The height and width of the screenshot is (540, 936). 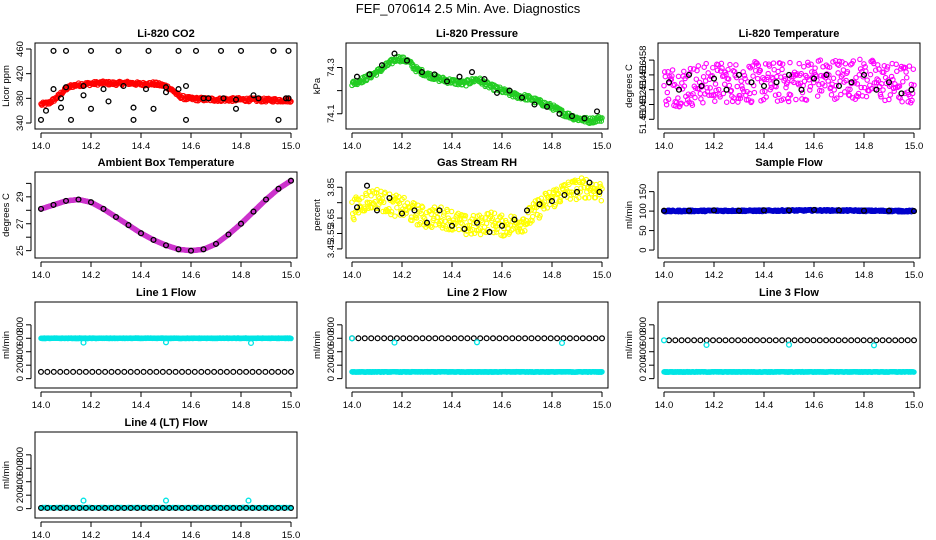 I want to click on y-tick-label: 0, so click(x=331, y=378).